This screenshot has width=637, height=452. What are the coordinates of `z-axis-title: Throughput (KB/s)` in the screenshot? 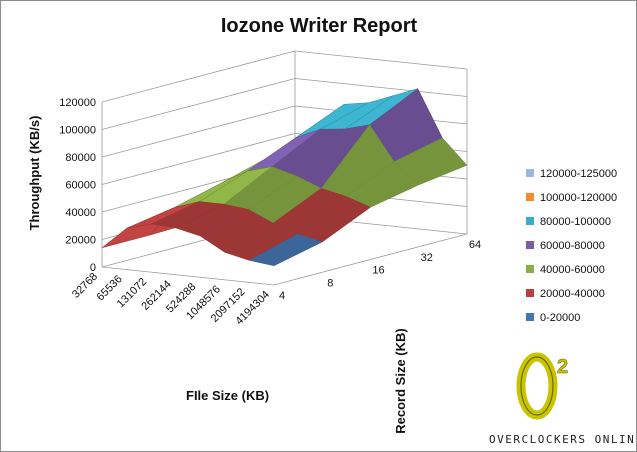 It's located at (34, 173).